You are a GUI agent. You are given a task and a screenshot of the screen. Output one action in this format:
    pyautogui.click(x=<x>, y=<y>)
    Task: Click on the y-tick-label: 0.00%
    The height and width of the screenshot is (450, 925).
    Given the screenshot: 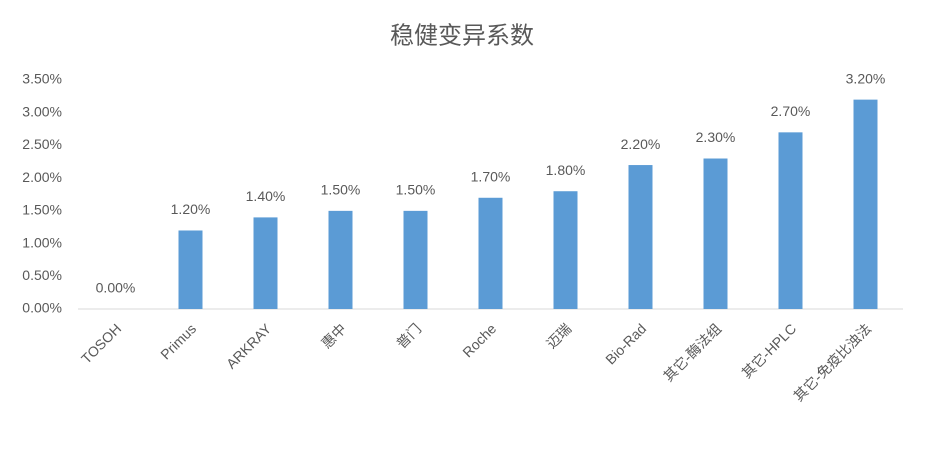 What is the action you would take?
    pyautogui.click(x=42, y=308)
    